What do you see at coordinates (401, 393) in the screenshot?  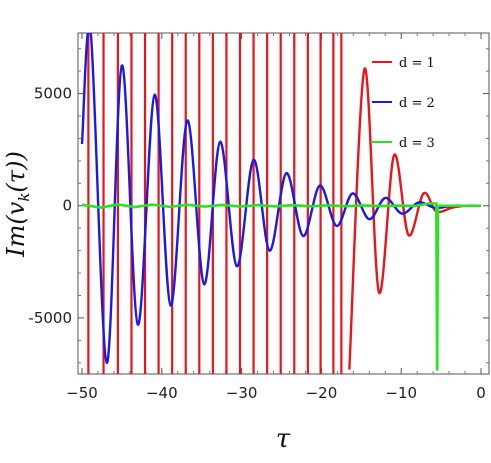 I see `x-tick-label: −10` at bounding box center [401, 393].